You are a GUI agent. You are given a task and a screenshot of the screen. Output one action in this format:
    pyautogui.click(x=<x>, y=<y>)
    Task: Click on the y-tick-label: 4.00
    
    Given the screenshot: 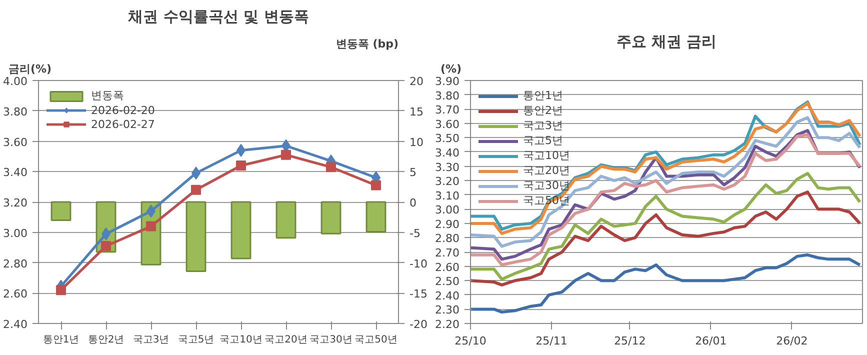 What is the action you would take?
    pyautogui.click(x=15, y=81)
    